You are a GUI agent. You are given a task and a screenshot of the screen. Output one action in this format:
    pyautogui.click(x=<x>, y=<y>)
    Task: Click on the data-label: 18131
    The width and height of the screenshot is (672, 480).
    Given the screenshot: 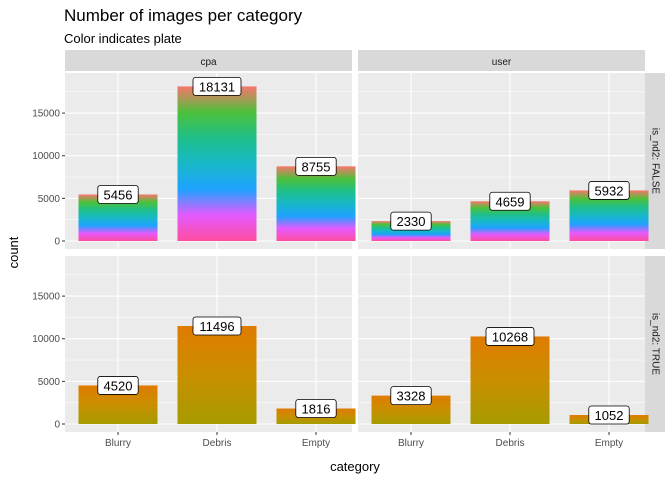 What is the action you would take?
    pyautogui.click(x=217, y=86)
    